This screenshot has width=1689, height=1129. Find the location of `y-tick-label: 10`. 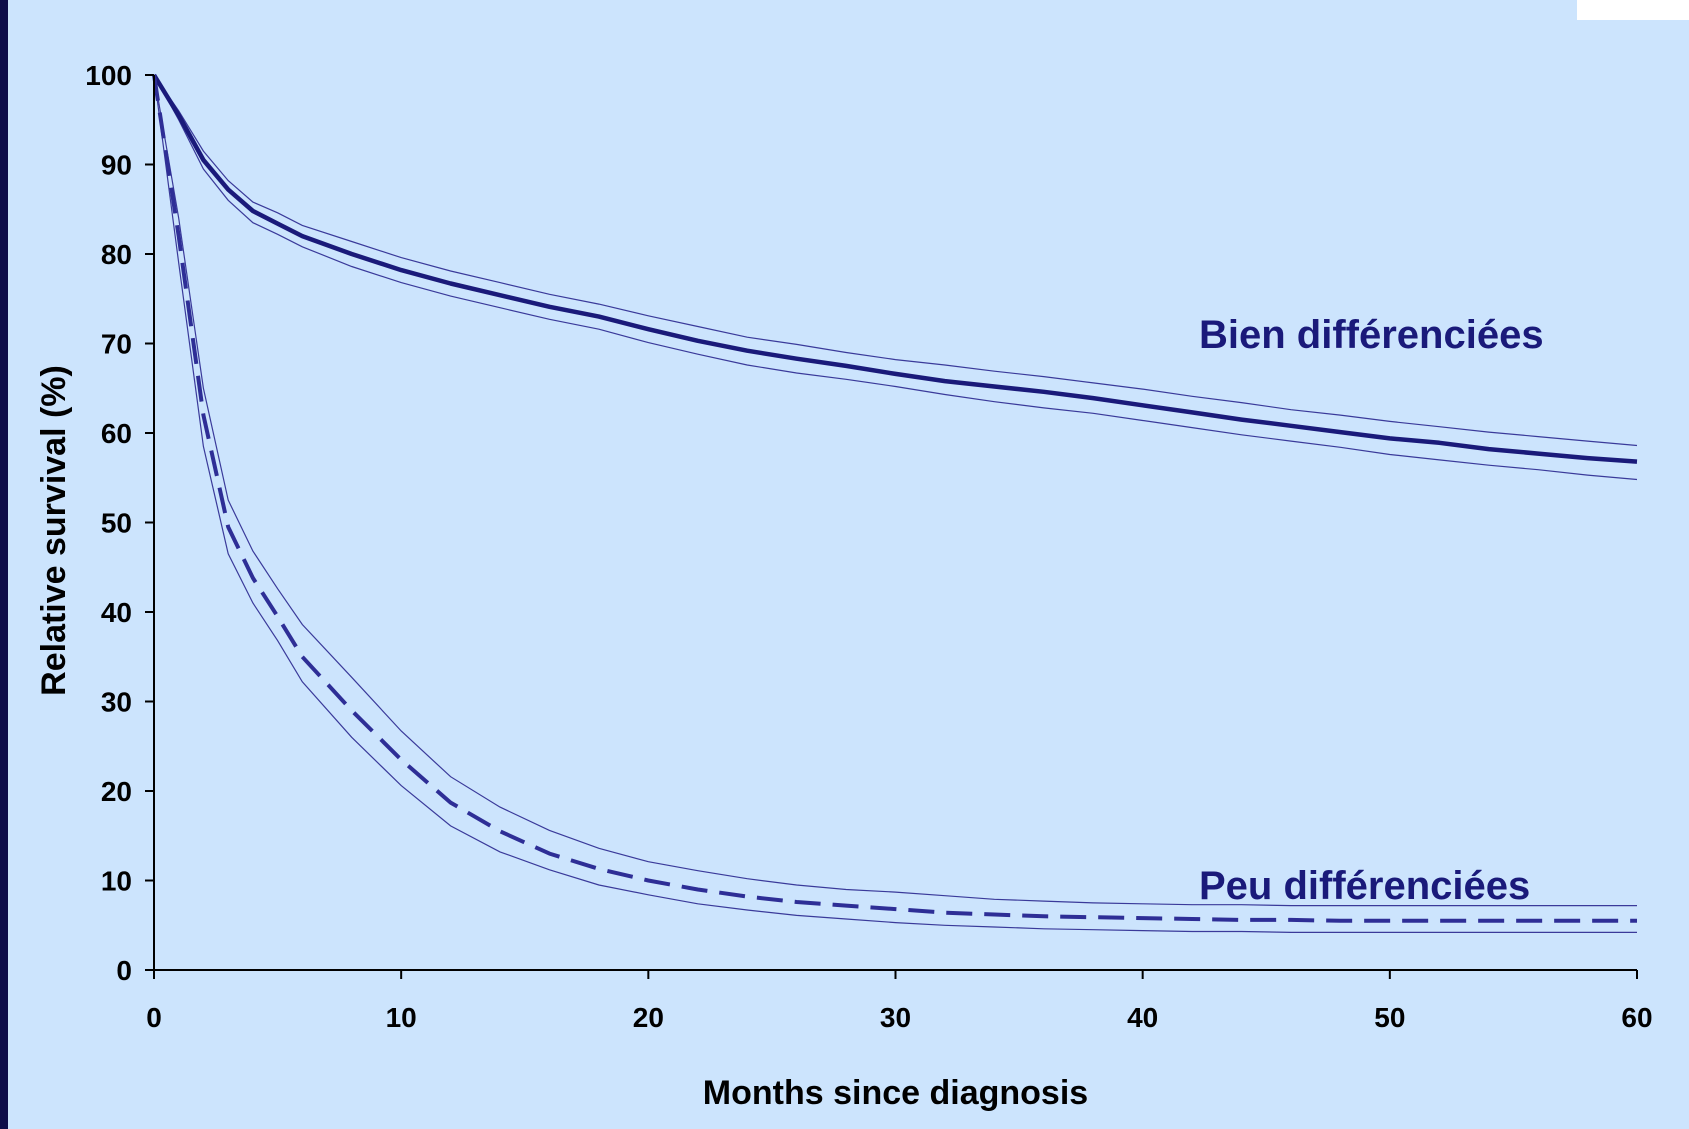

y-tick-label: 10 is located at coordinates (116, 881).